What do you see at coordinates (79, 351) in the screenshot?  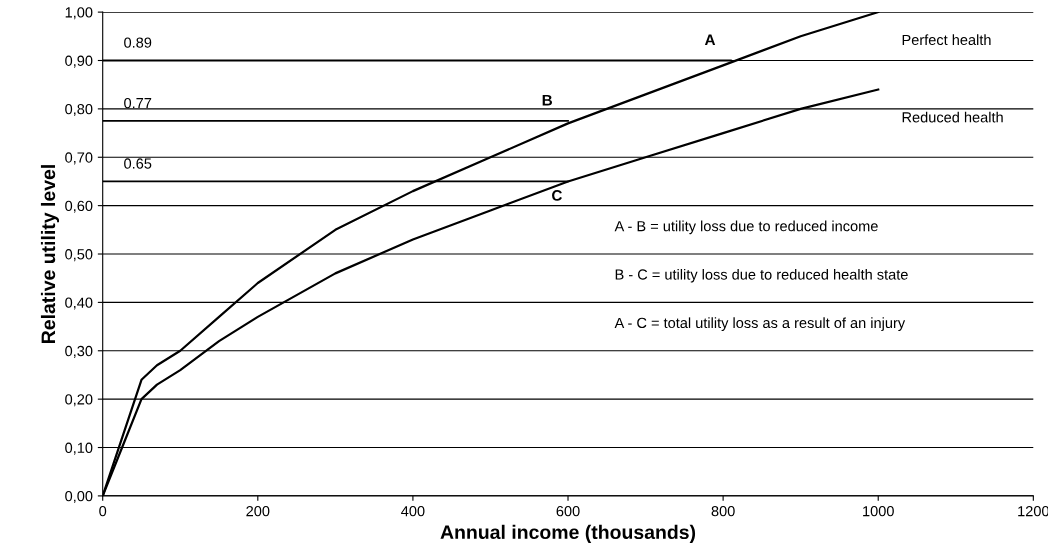 I see `y-tick-label: 0,30` at bounding box center [79, 351].